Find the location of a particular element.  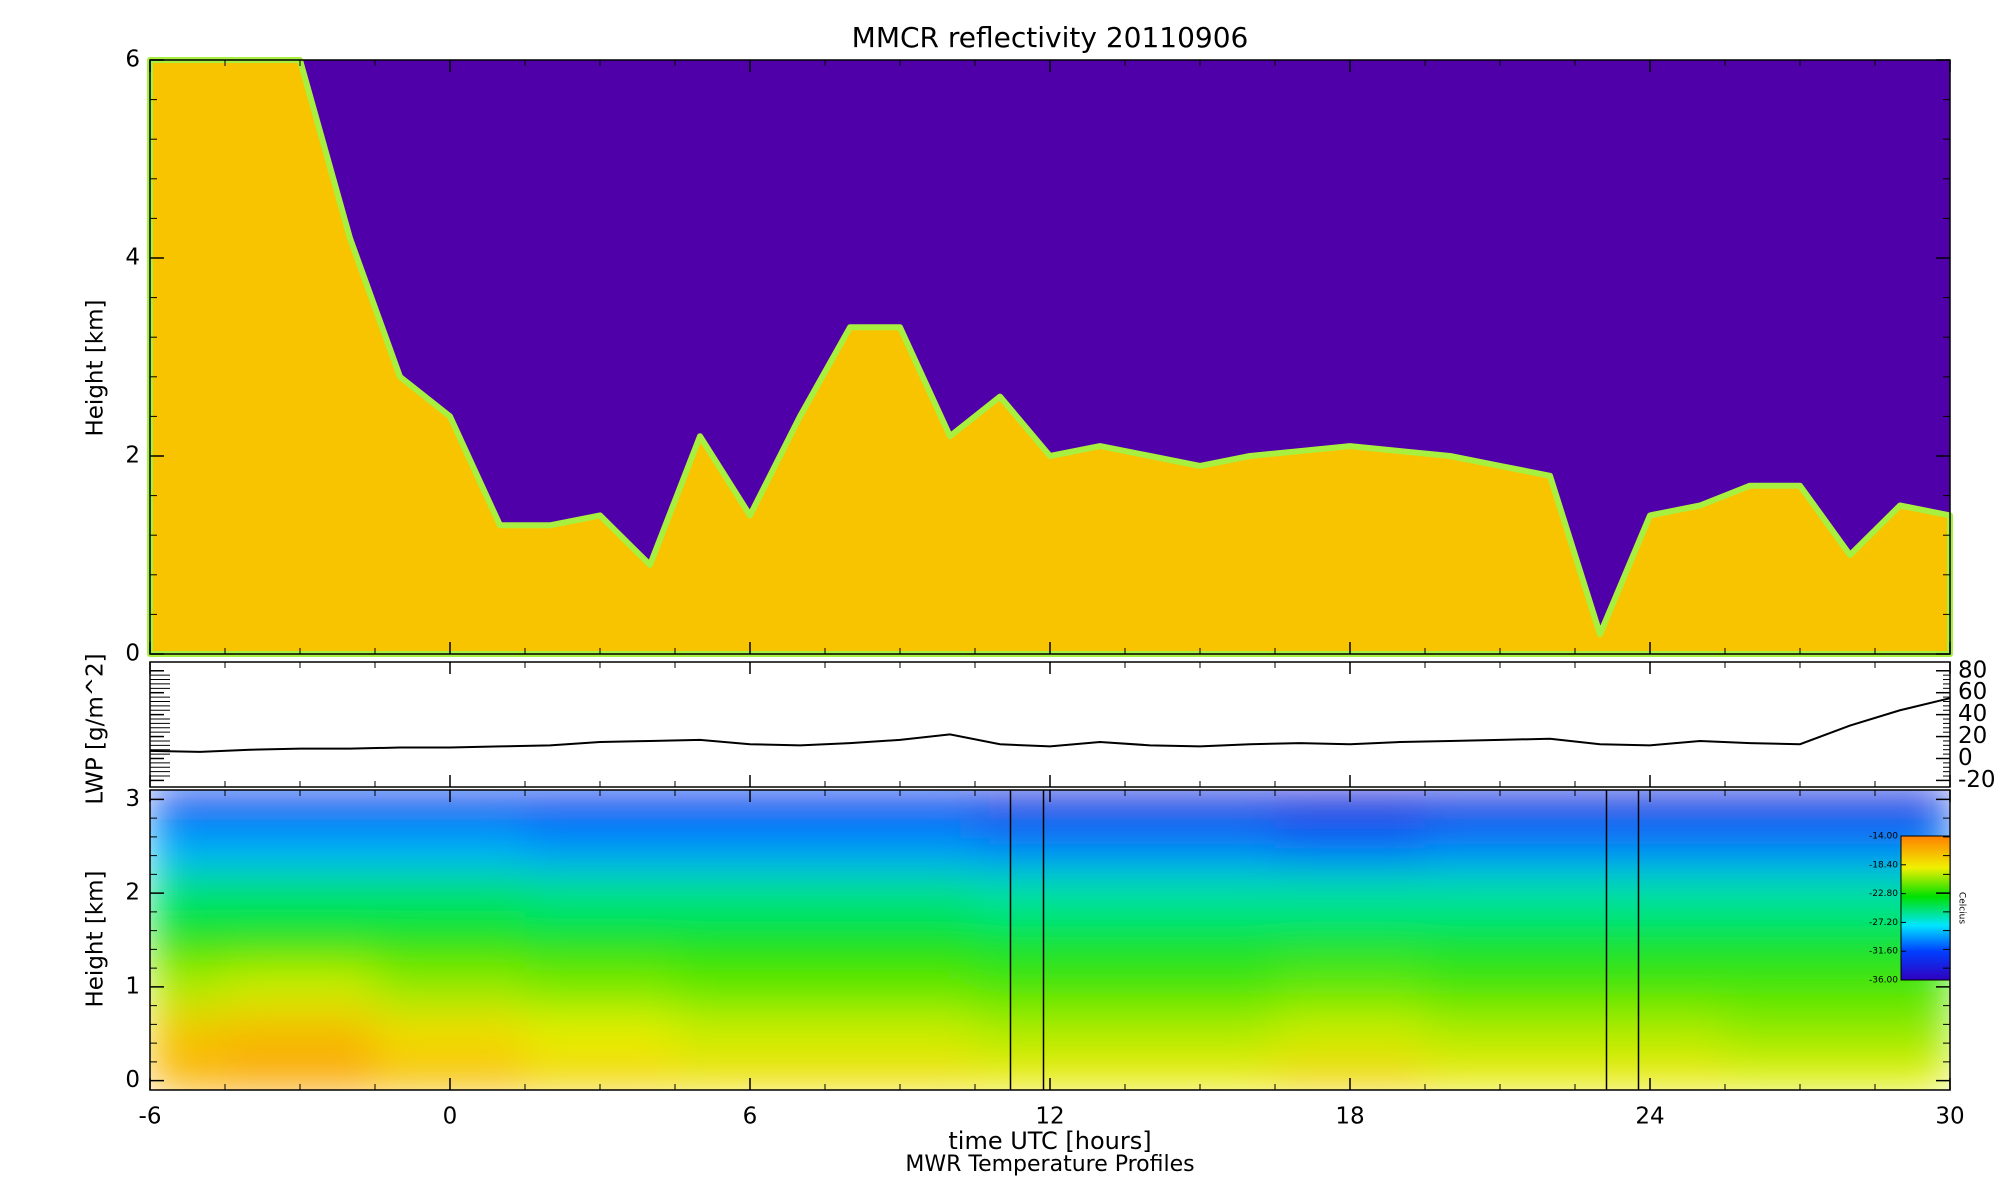

x-tick-label: 12 is located at coordinates (1049, 1117).